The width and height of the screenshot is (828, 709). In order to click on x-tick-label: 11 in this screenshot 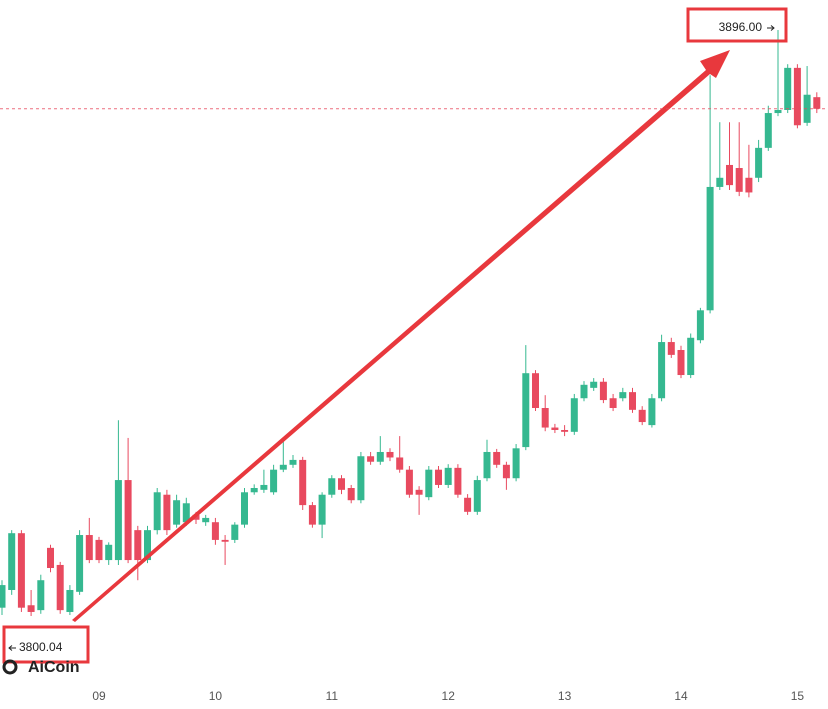, I will do `click(332, 696)`.